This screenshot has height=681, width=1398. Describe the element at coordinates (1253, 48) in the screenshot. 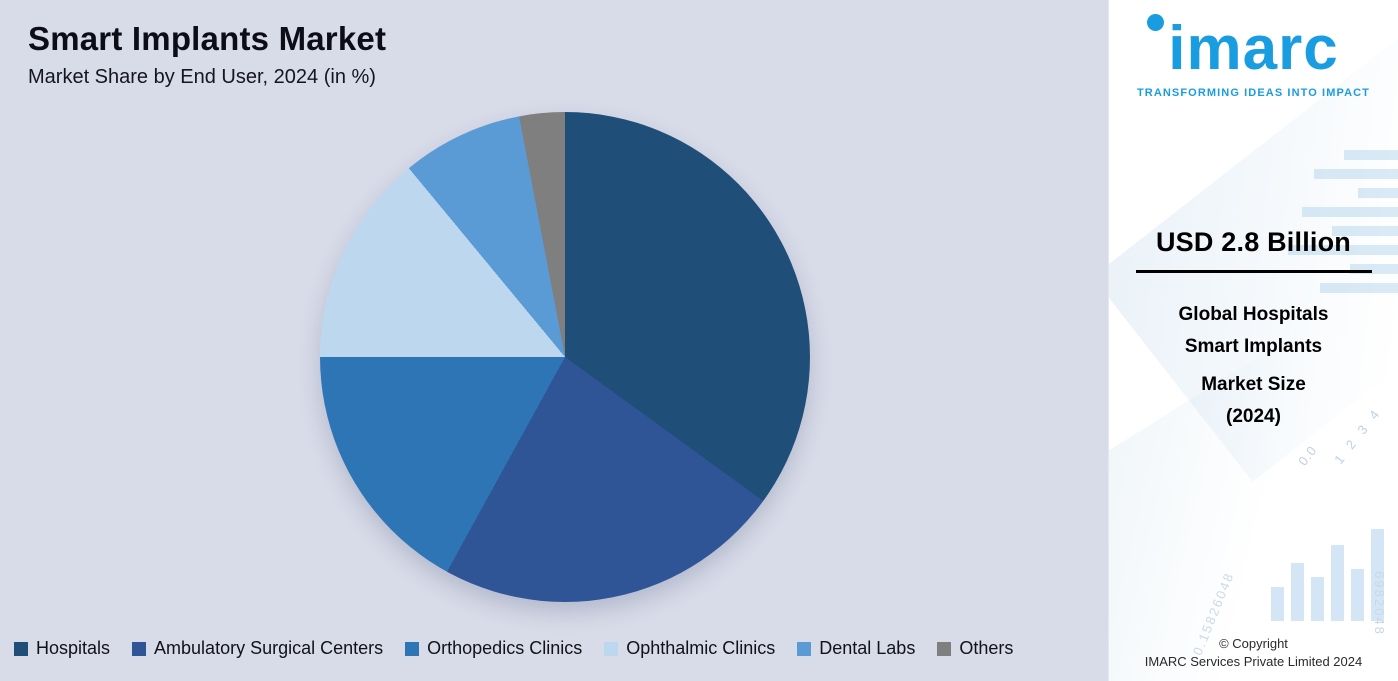

I see `logo-text: imarc` at that location.